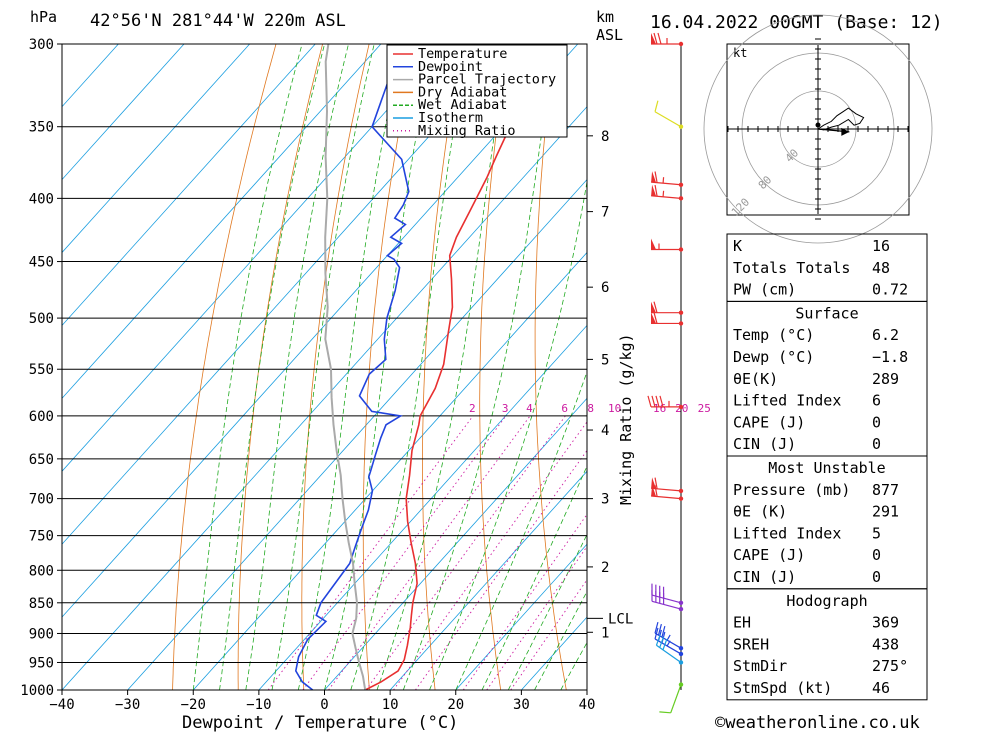 This screenshot has width=1000, height=737. Describe the element at coordinates (751, 644) in the screenshot. I see `index-label: SREH` at that location.